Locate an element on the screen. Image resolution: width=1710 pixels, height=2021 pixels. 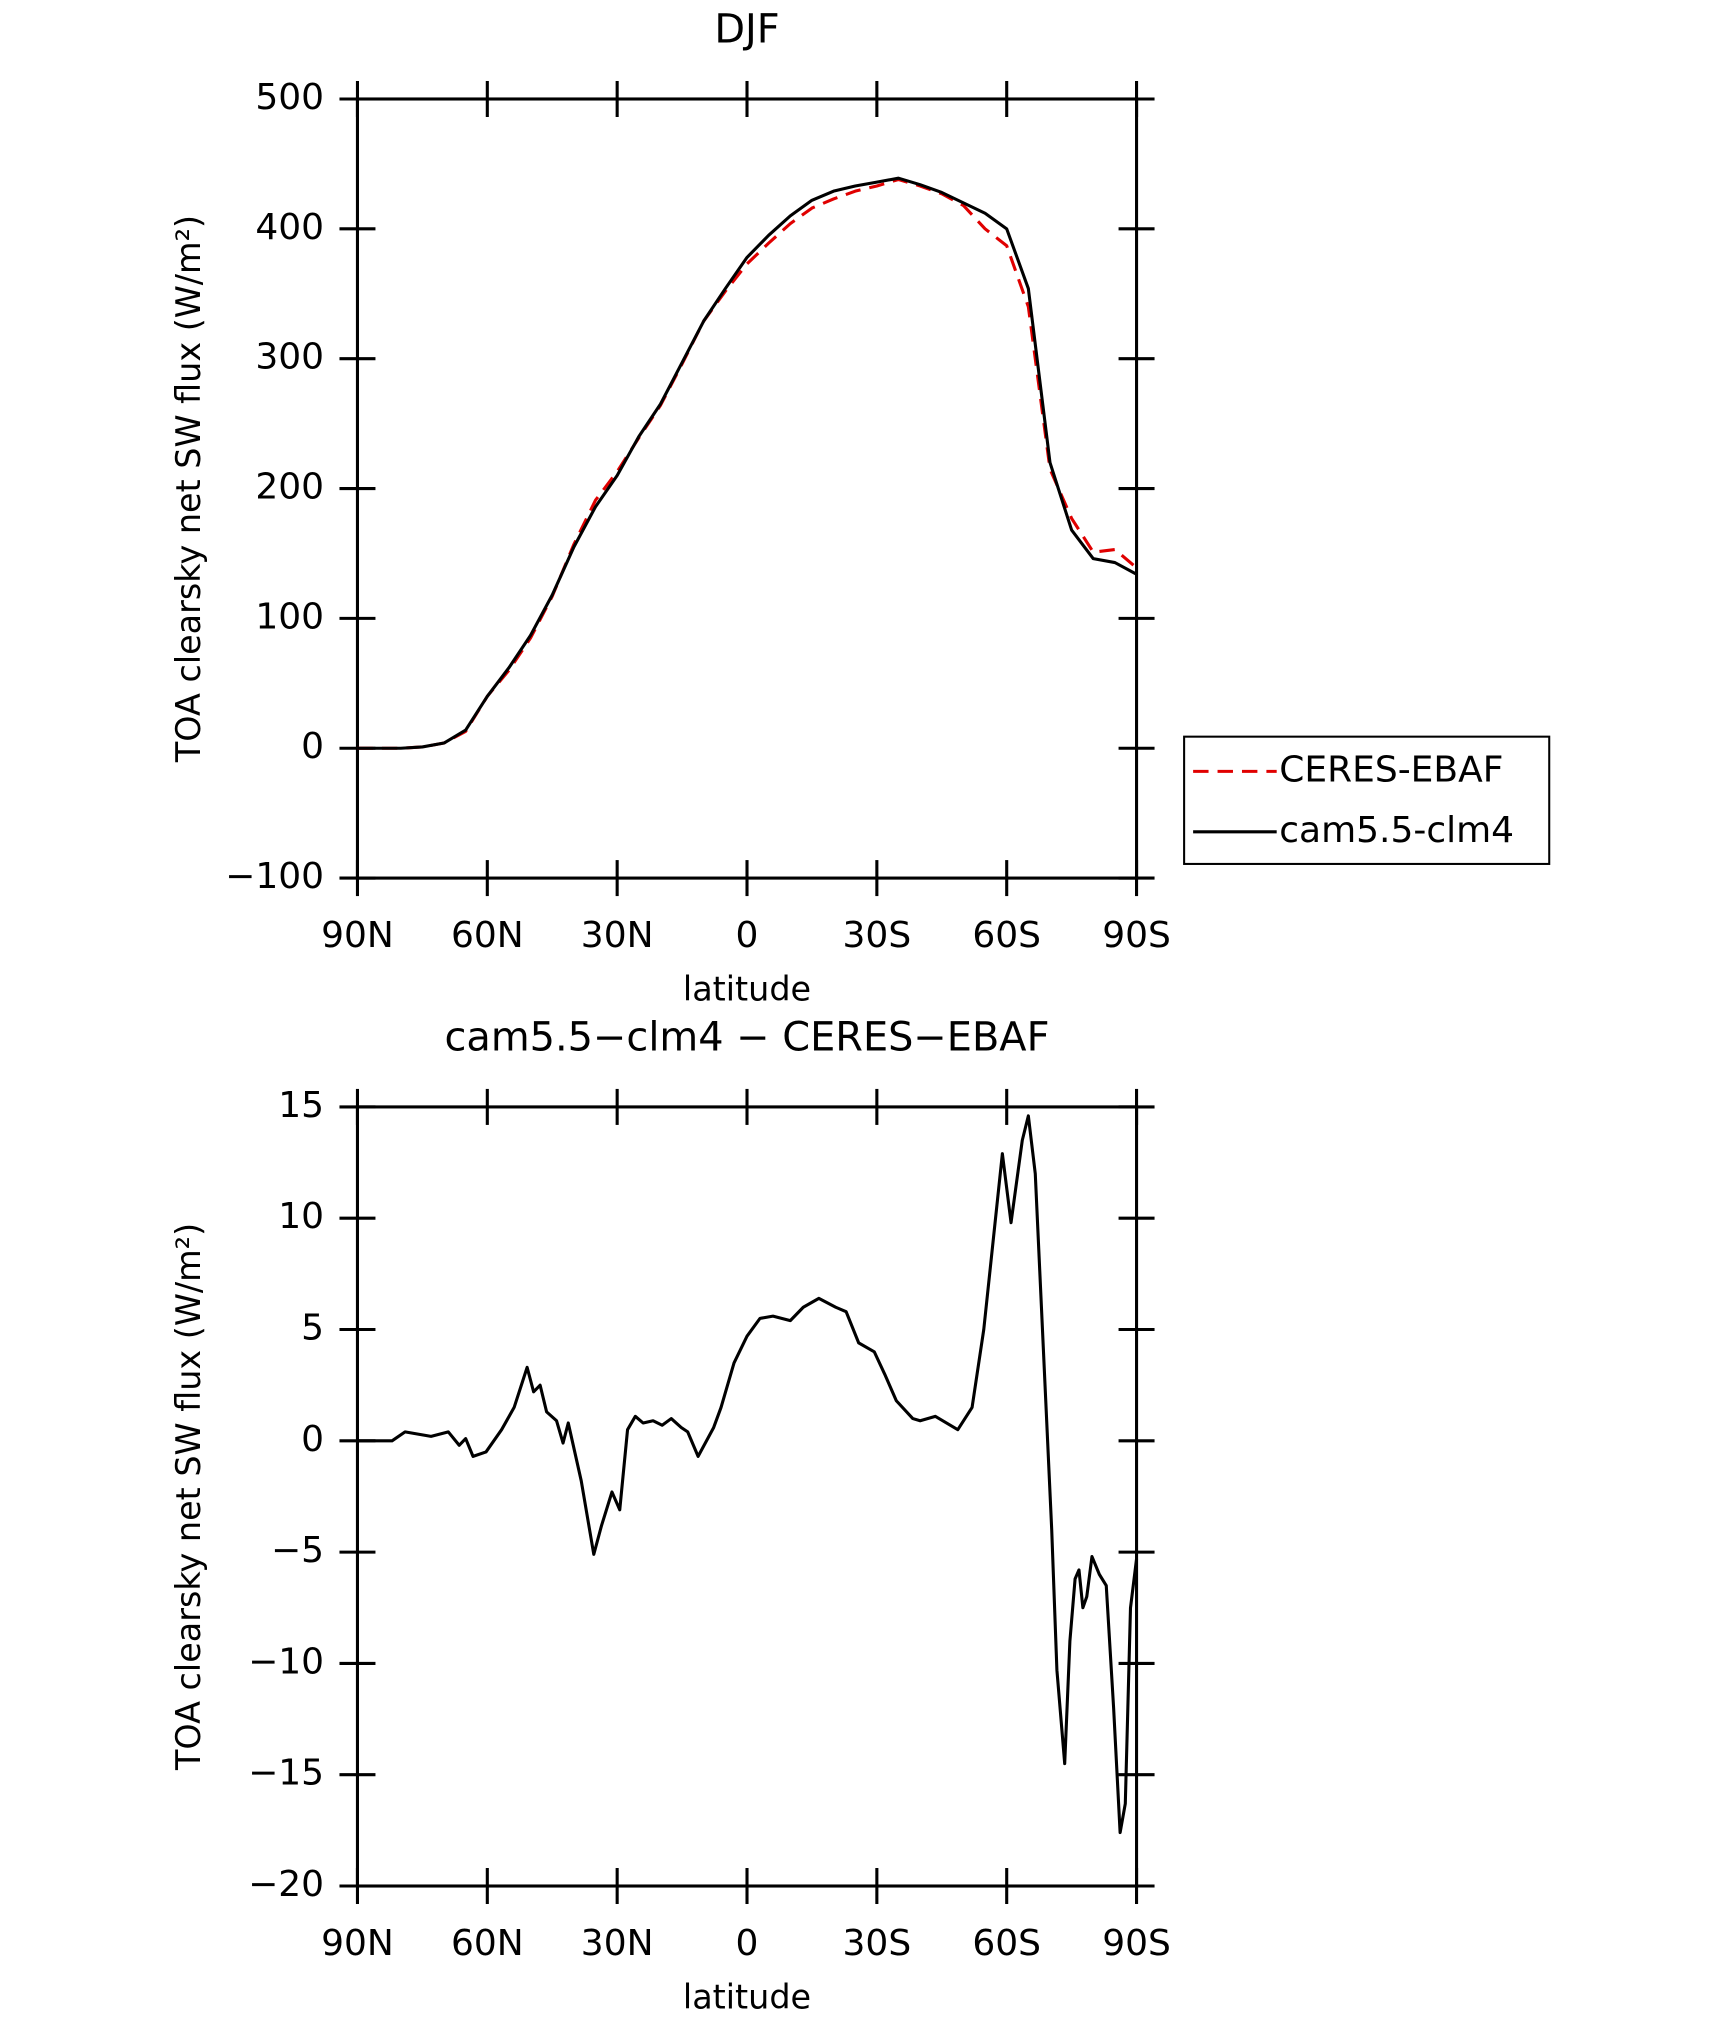
y-tick-label: −20 is located at coordinates (286, 1884).